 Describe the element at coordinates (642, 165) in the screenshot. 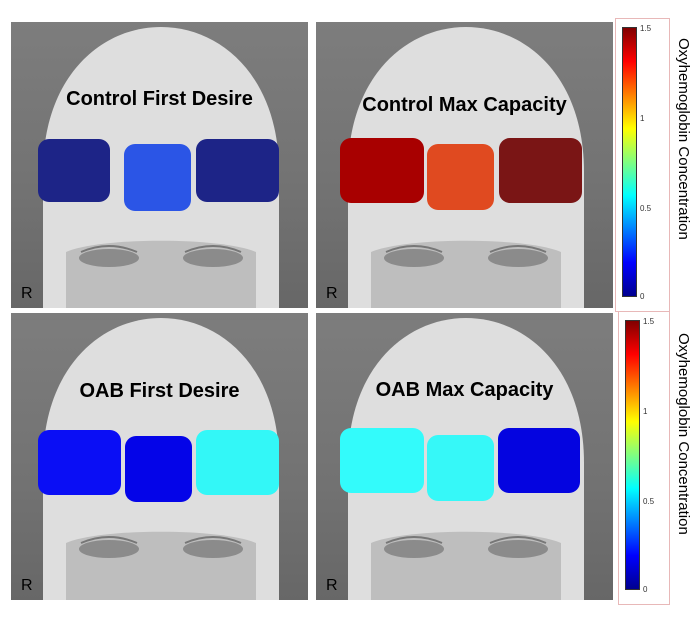

I see `colorbar-top: 1.5 1 0.5 0` at that location.